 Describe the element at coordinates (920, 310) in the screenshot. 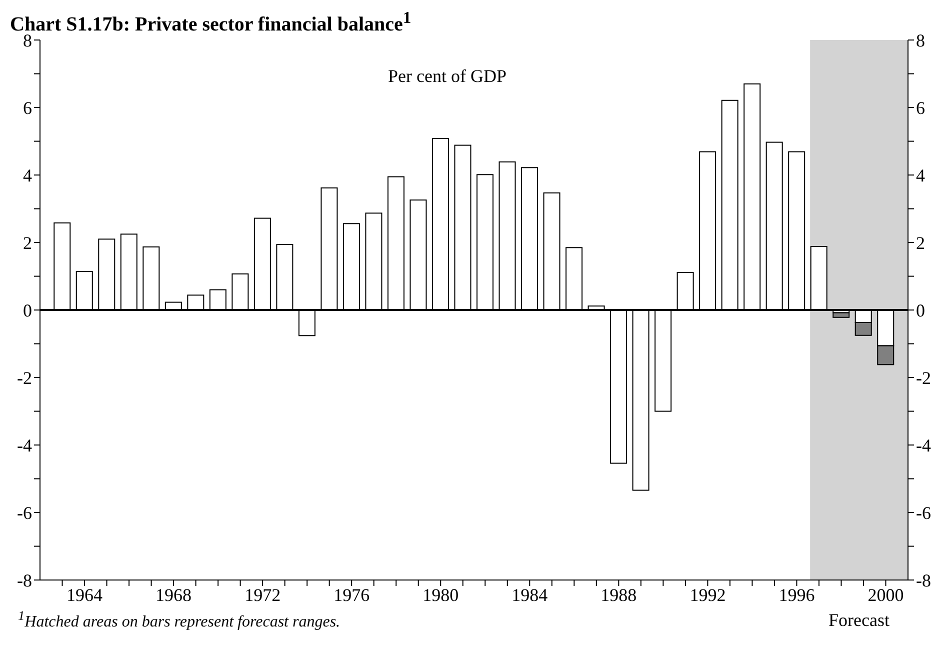

I see `y2-tick-label: 0` at that location.